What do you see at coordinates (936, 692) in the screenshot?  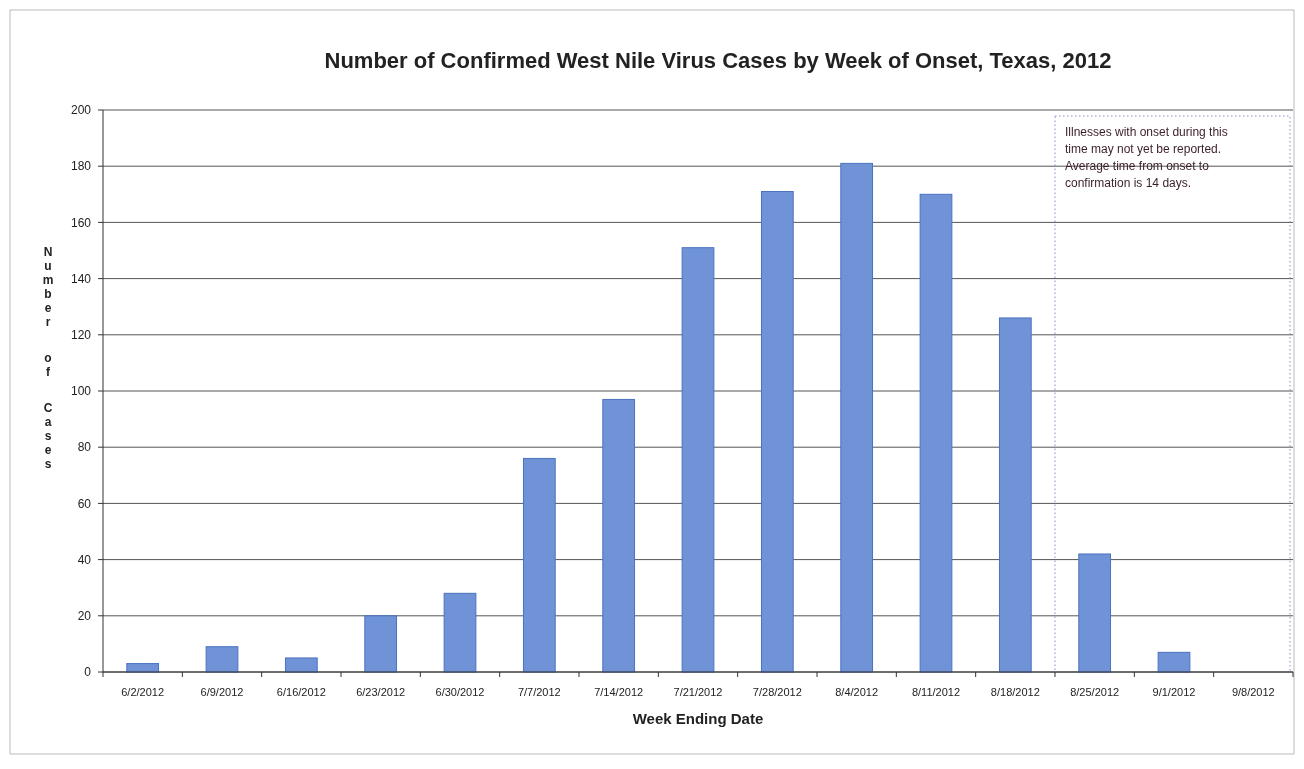 I see `x-tick-label: 8/11/2012` at bounding box center [936, 692].